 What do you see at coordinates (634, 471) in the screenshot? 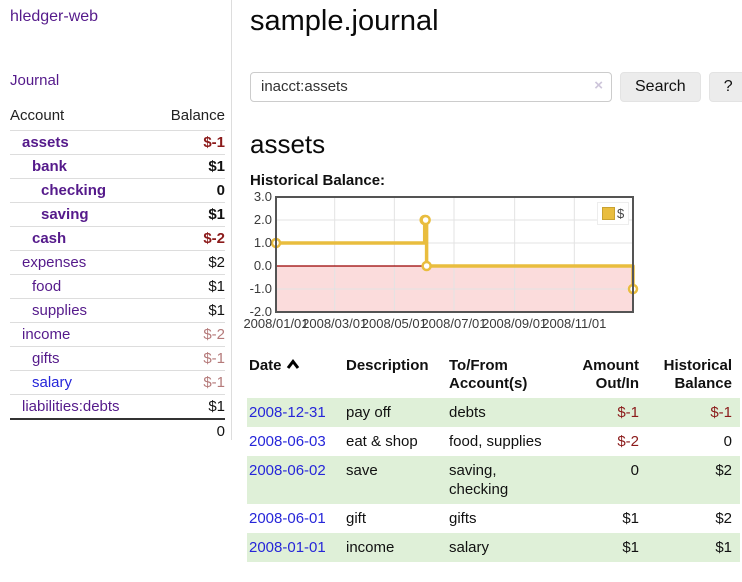
I see `amount-cell: 0` at bounding box center [634, 471].